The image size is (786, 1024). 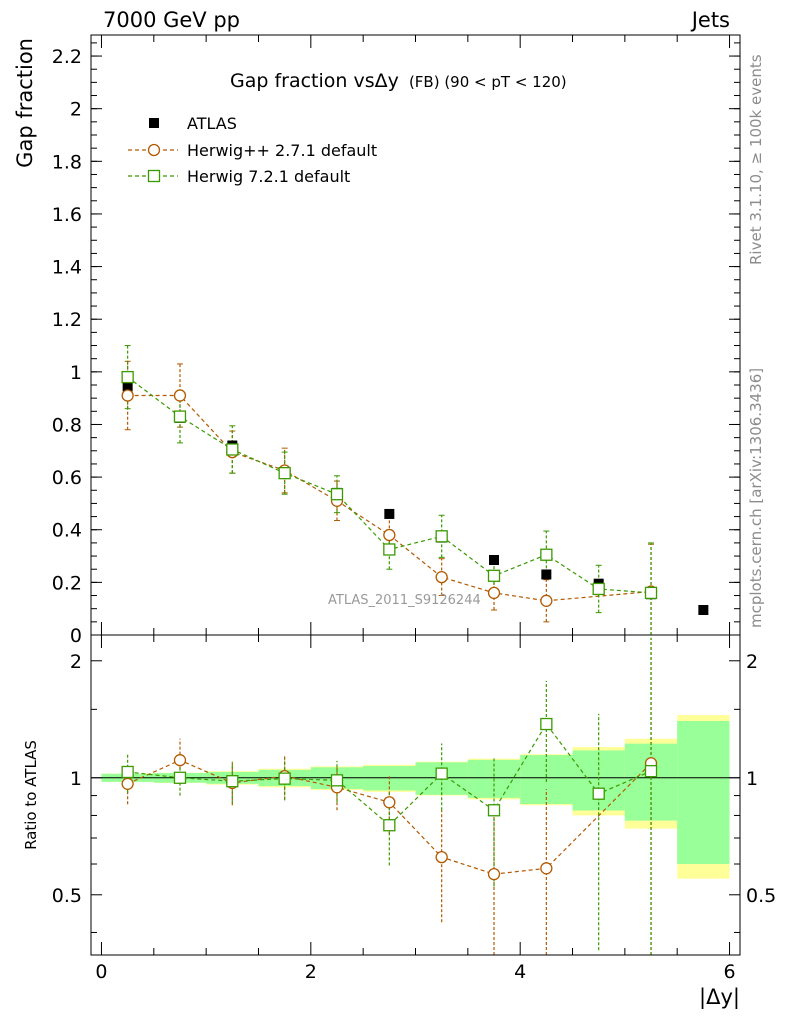 I want to click on legend-atlas-label: ATLAS, so click(x=212, y=123).